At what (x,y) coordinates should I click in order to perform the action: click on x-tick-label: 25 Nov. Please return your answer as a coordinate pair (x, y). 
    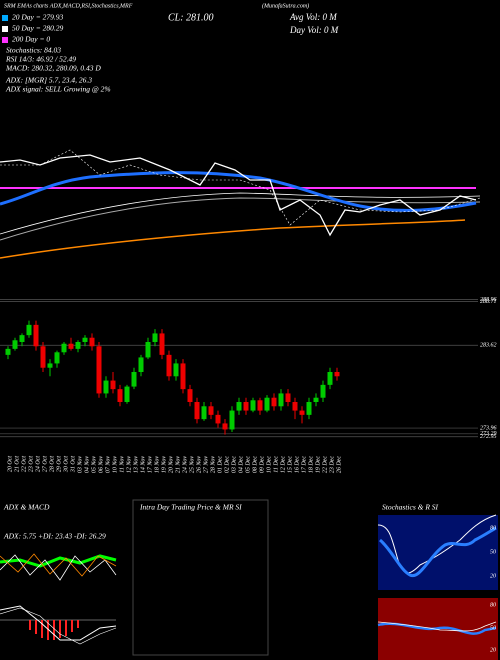
    Looking at the image, I should click on (192, 465).